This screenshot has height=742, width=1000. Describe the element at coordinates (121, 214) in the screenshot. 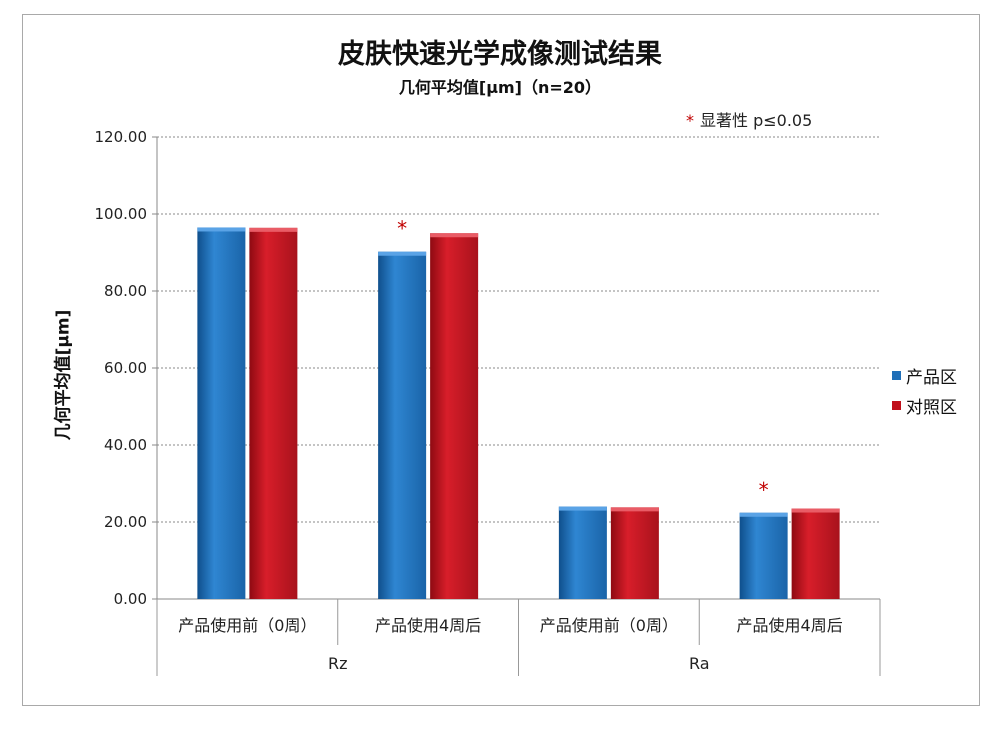

I see `y-tick-label: 100.00` at that location.